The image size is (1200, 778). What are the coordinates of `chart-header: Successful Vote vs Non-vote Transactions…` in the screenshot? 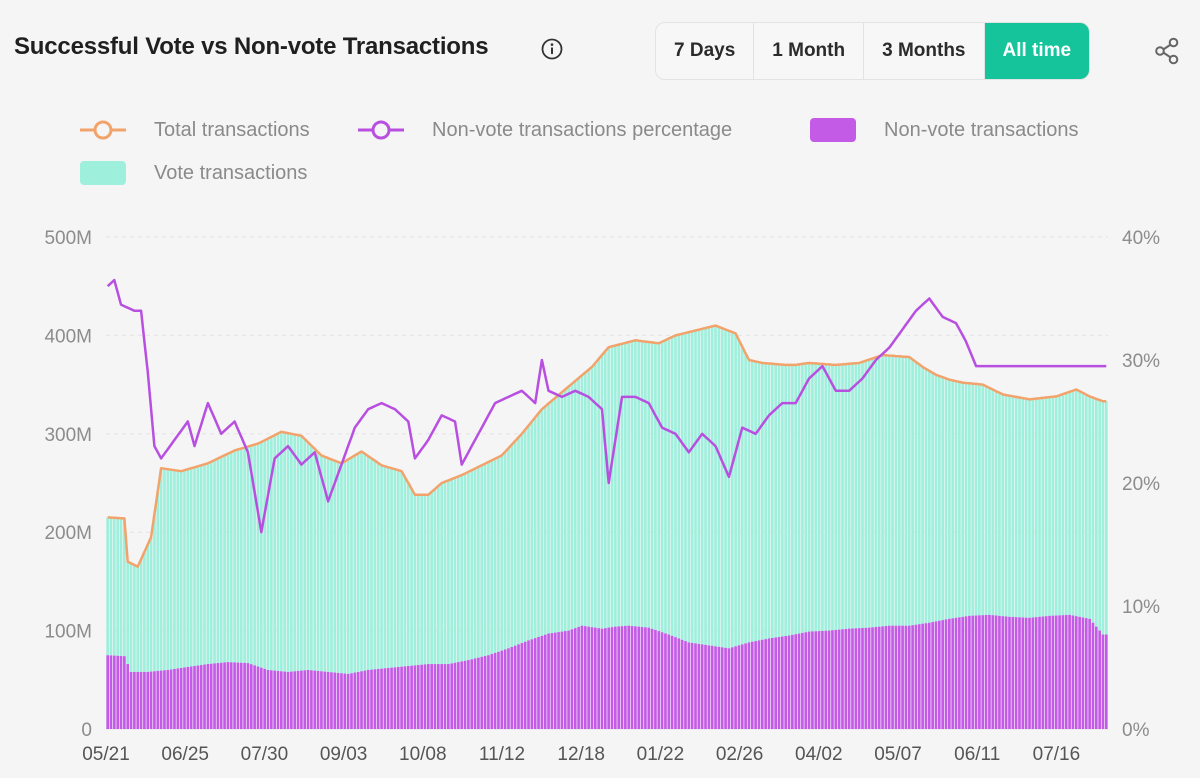 It's located at (600, 50).